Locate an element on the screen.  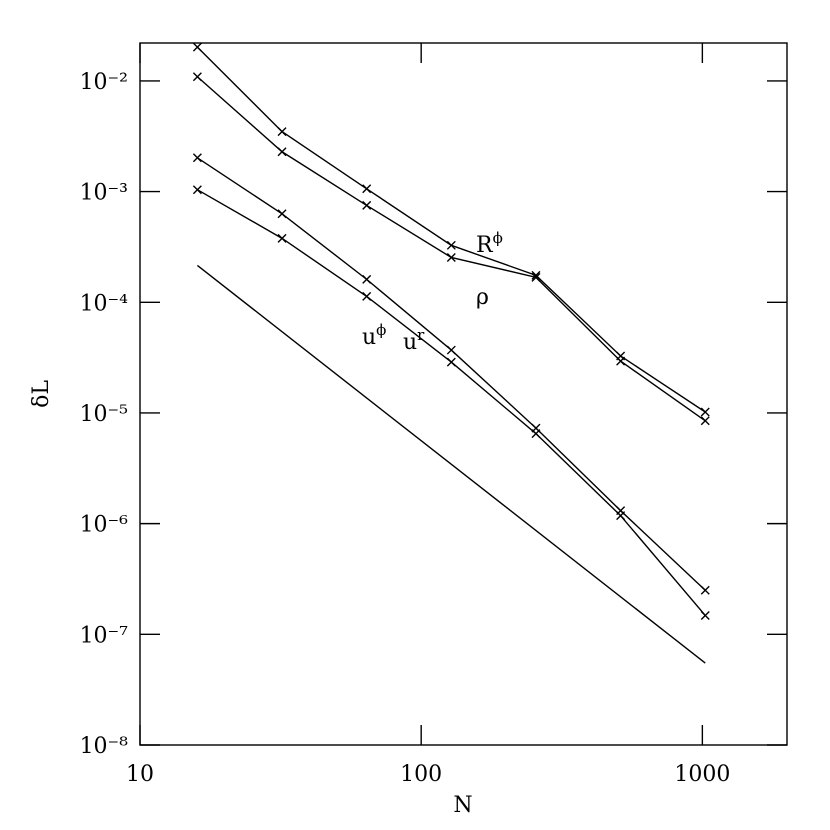
x-axis-label: N is located at coordinates (462, 805).